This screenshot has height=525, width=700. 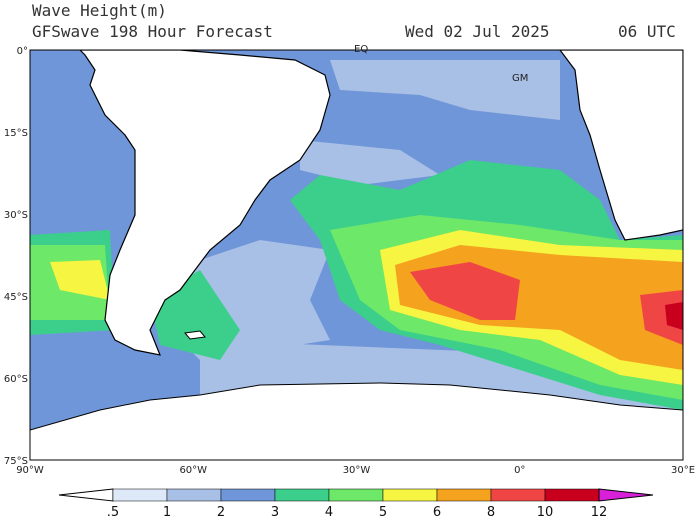 What do you see at coordinates (545, 512) in the screenshot?
I see `colorbar-label: 10` at bounding box center [545, 512].